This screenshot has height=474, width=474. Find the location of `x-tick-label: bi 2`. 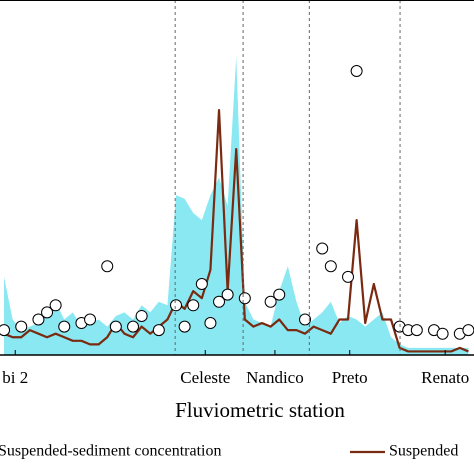

x-tick-label: bi 2 is located at coordinates (15, 377).